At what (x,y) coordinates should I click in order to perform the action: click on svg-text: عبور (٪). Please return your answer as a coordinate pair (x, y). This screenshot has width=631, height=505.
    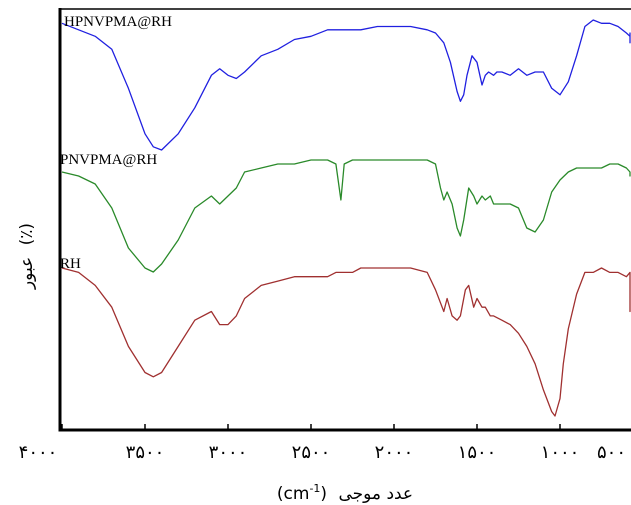
    Looking at the image, I should click on (27, 256).